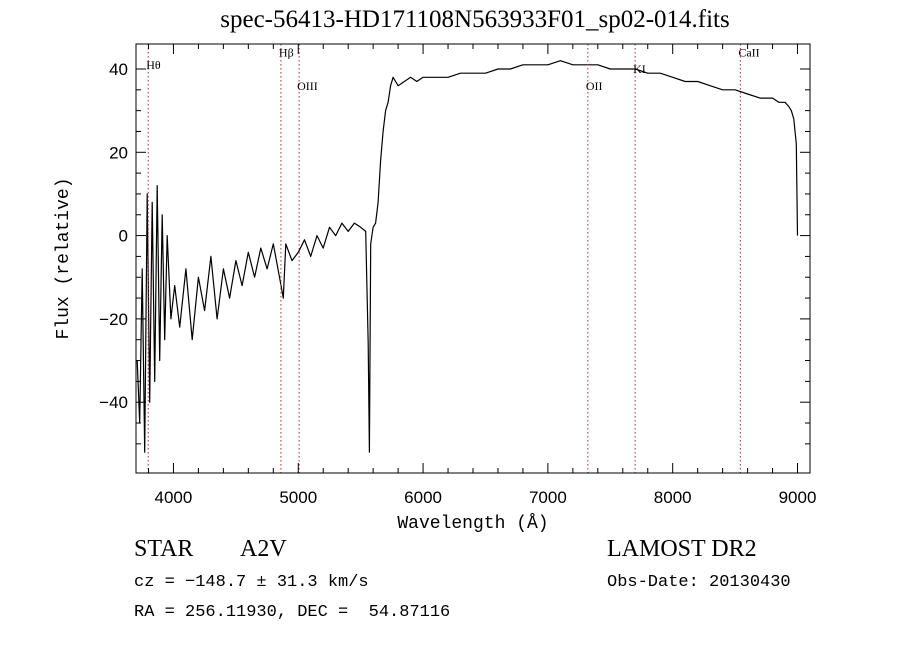 The image size is (900, 649). Describe the element at coordinates (472, 523) in the screenshot. I see `x-axis-label: Wavelength (Å)` at that location.